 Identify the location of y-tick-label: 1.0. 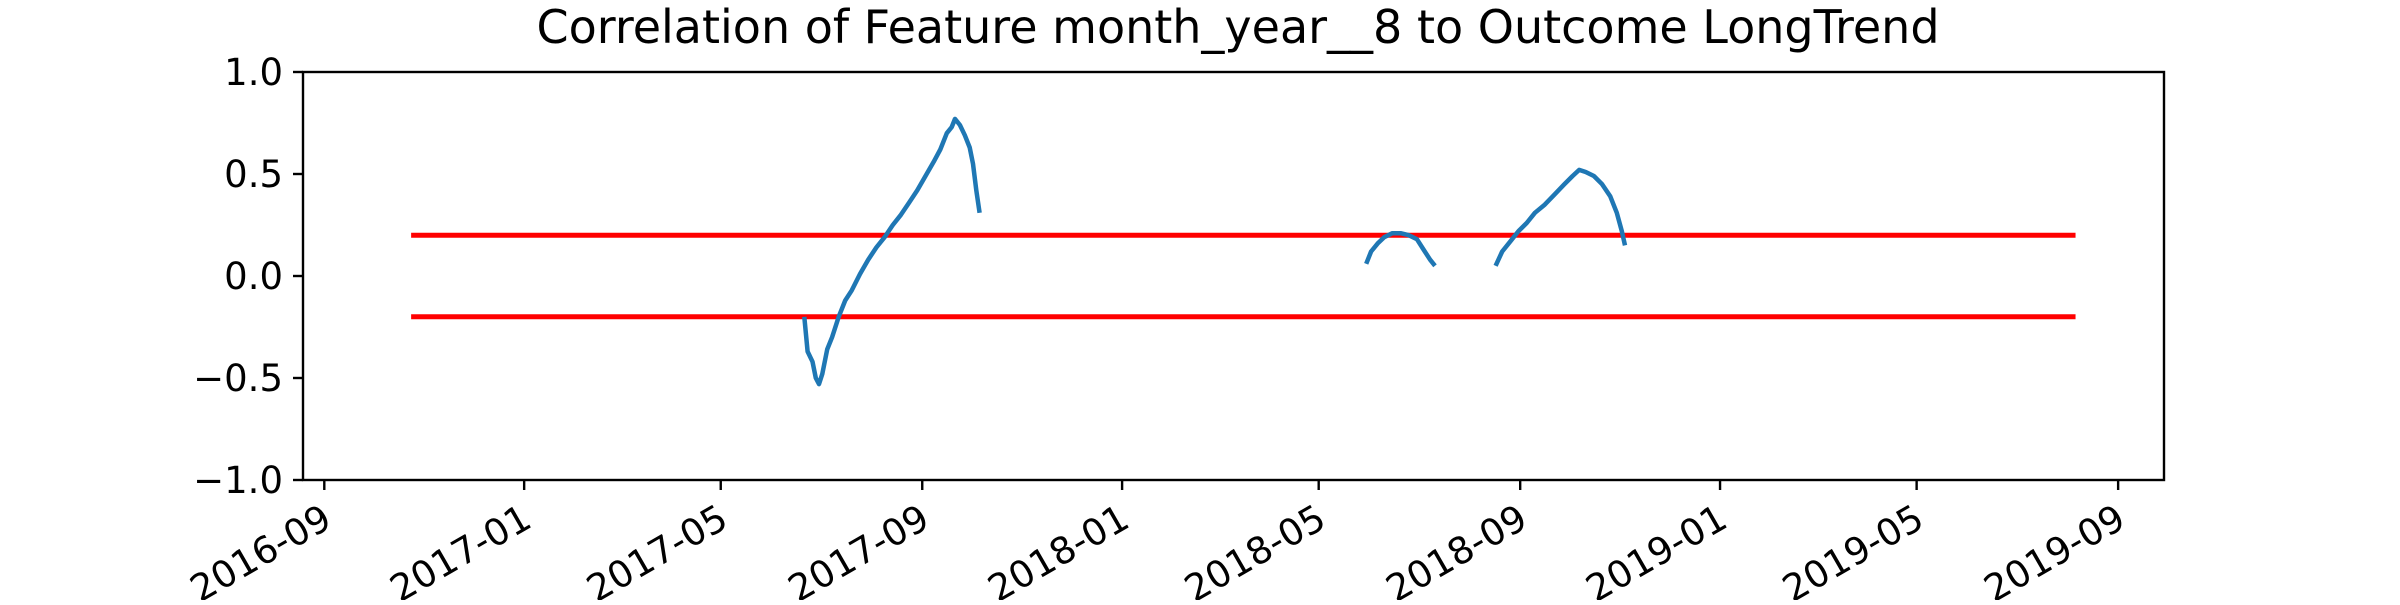
(253, 72).